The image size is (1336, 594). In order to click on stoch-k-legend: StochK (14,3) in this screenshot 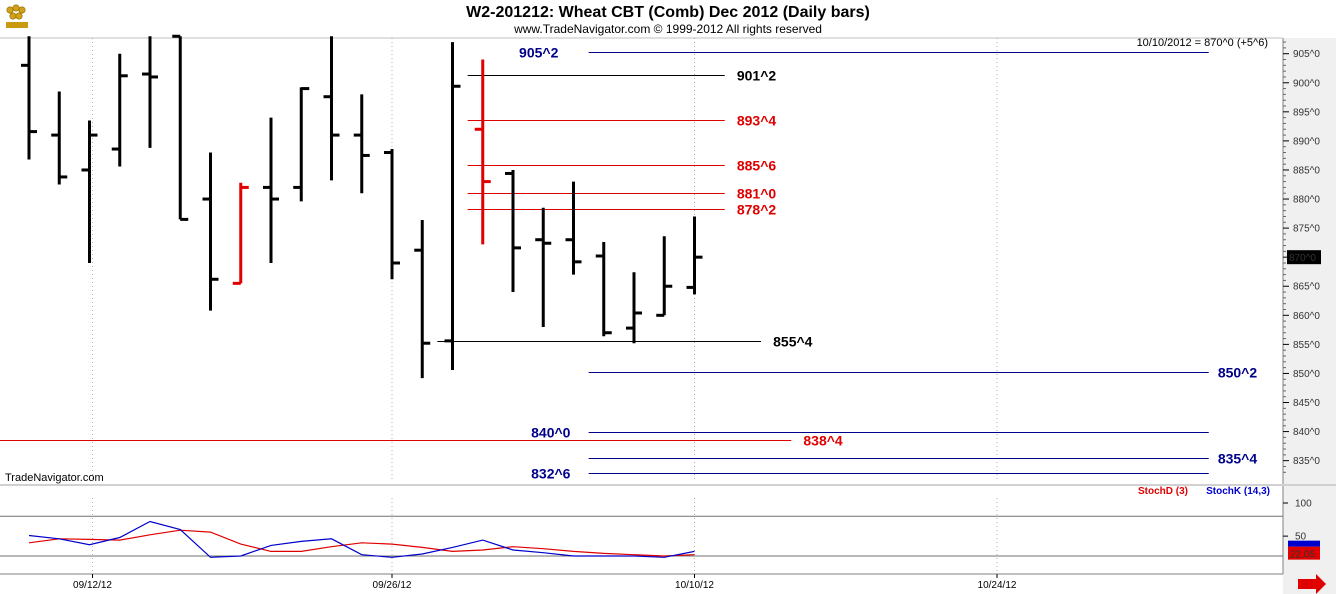, I will do `click(1238, 491)`.